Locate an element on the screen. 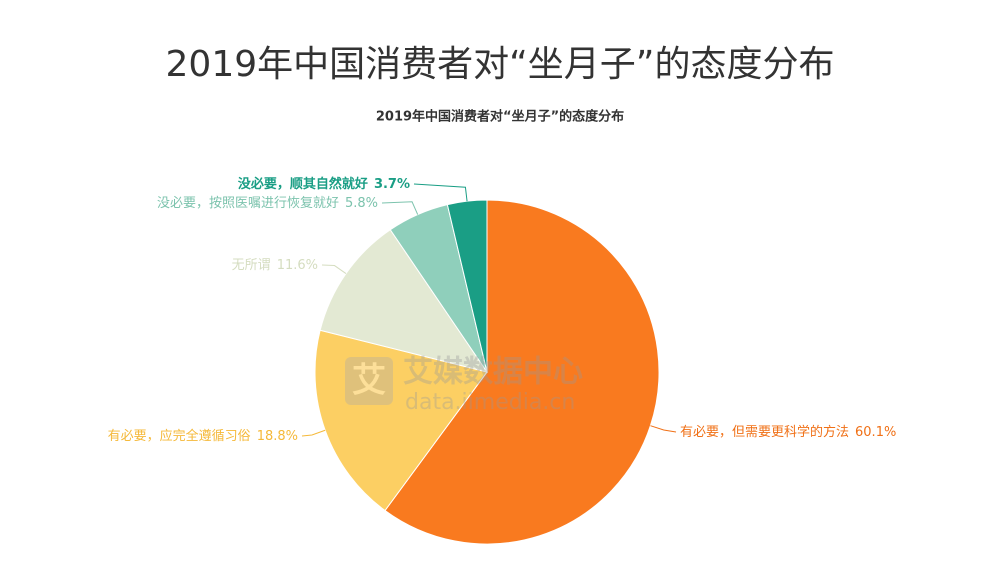 The width and height of the screenshot is (1000, 586). data-label: 有必要，但需要更科学的方法 60.1% is located at coordinates (788, 432).